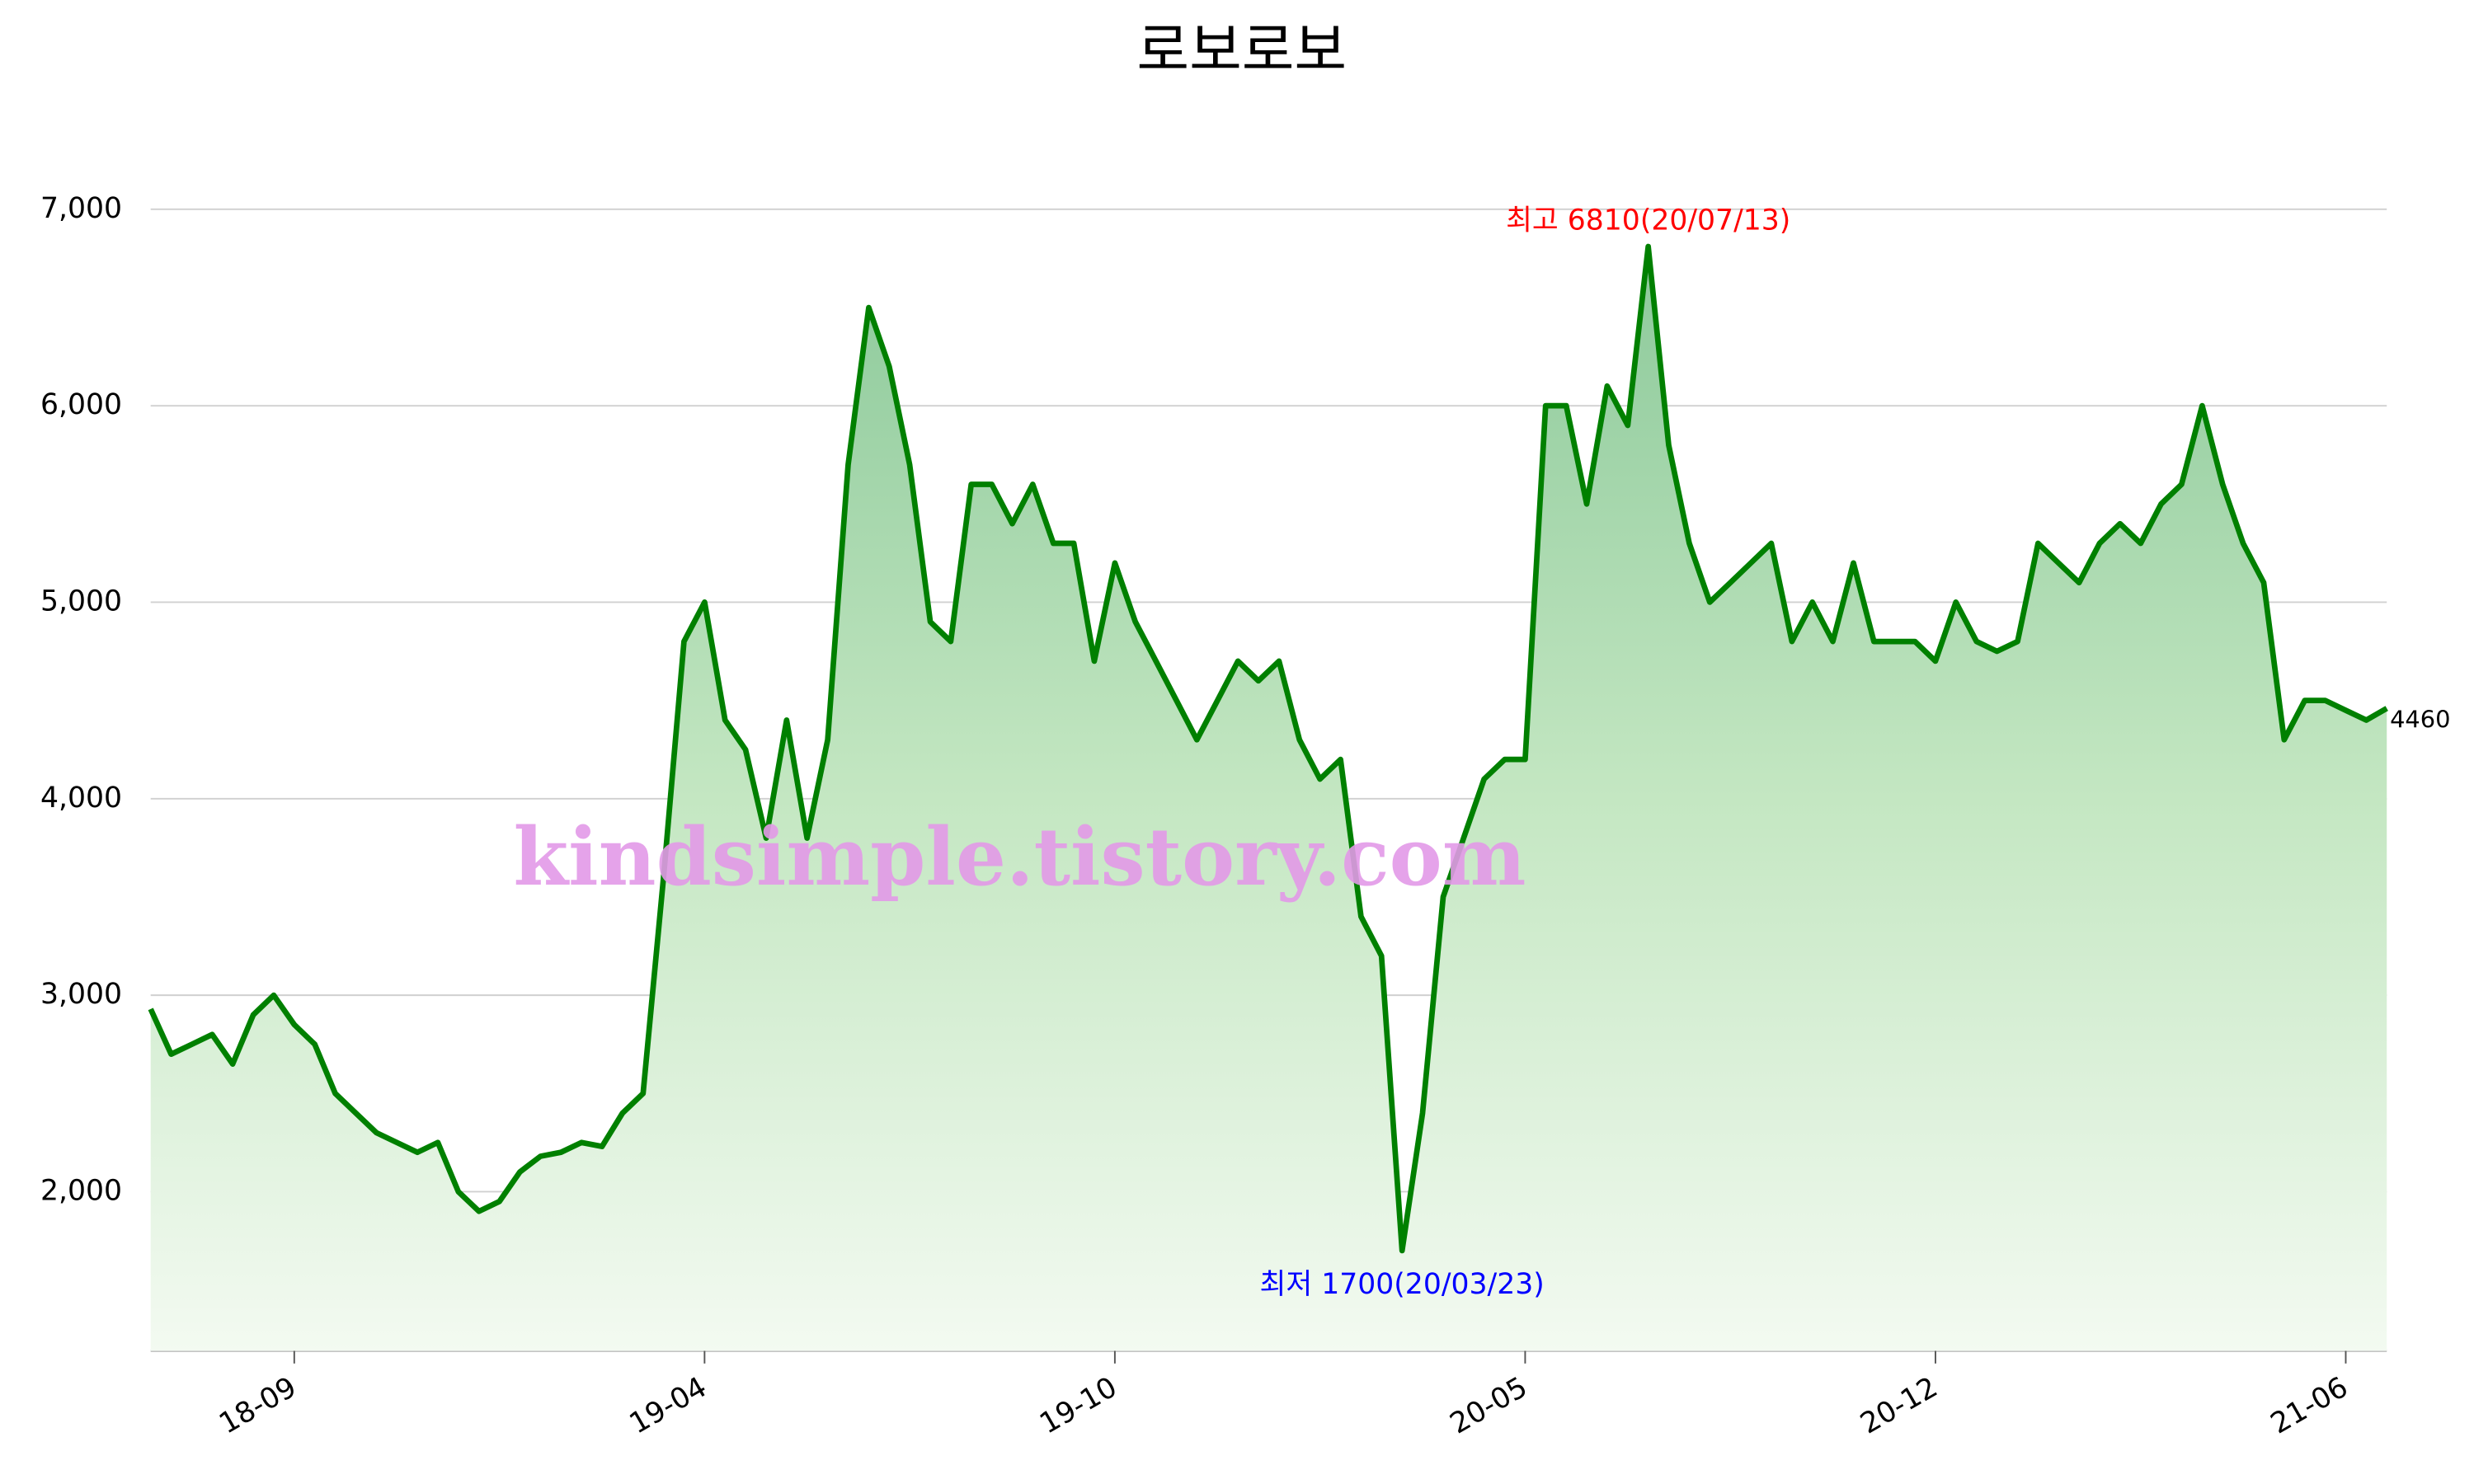 This screenshot has height=1484, width=2474. Describe the element at coordinates (81, 994) in the screenshot. I see `y-tick-label: 3,000` at that location.